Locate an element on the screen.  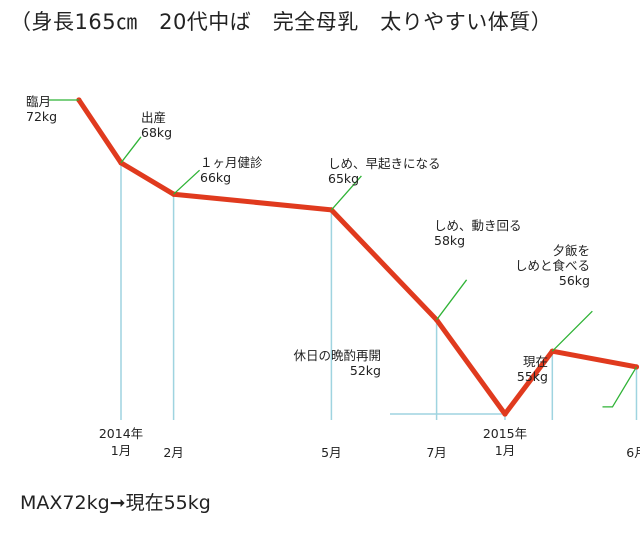
annotation-3: しめ、早起きになる 65kg is located at coordinates (384, 171).